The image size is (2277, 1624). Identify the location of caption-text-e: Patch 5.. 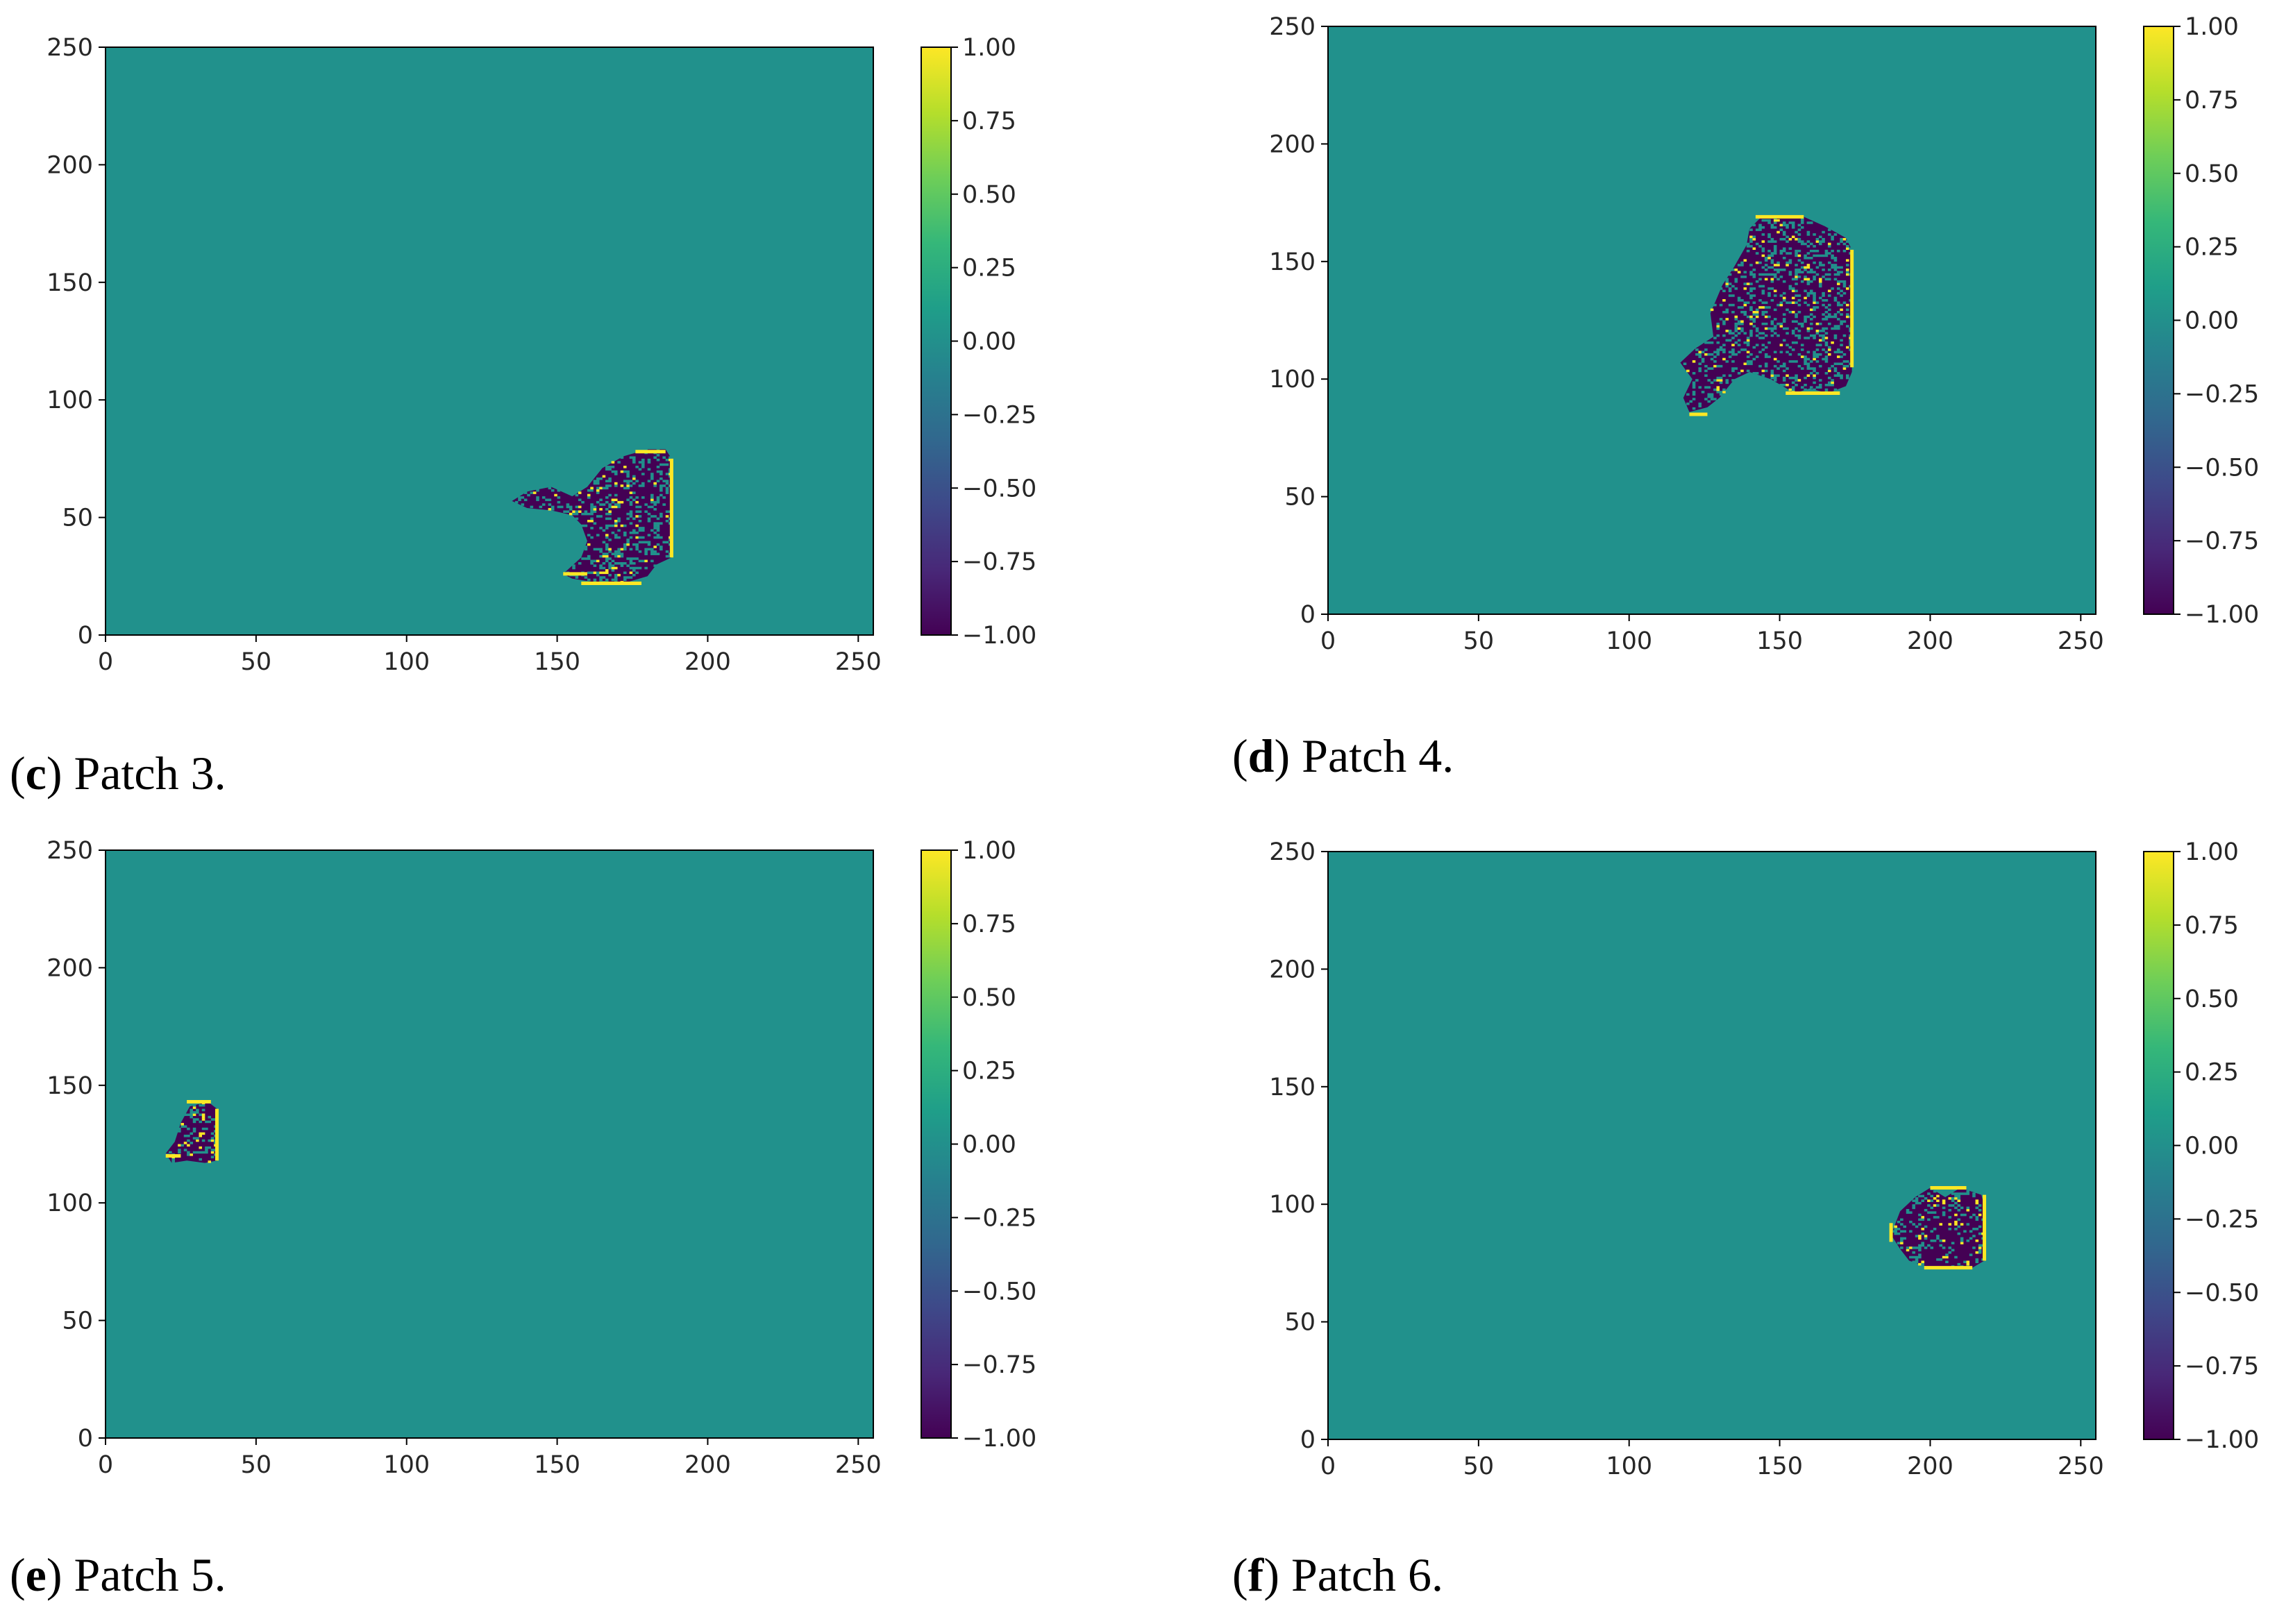
(150, 1575).